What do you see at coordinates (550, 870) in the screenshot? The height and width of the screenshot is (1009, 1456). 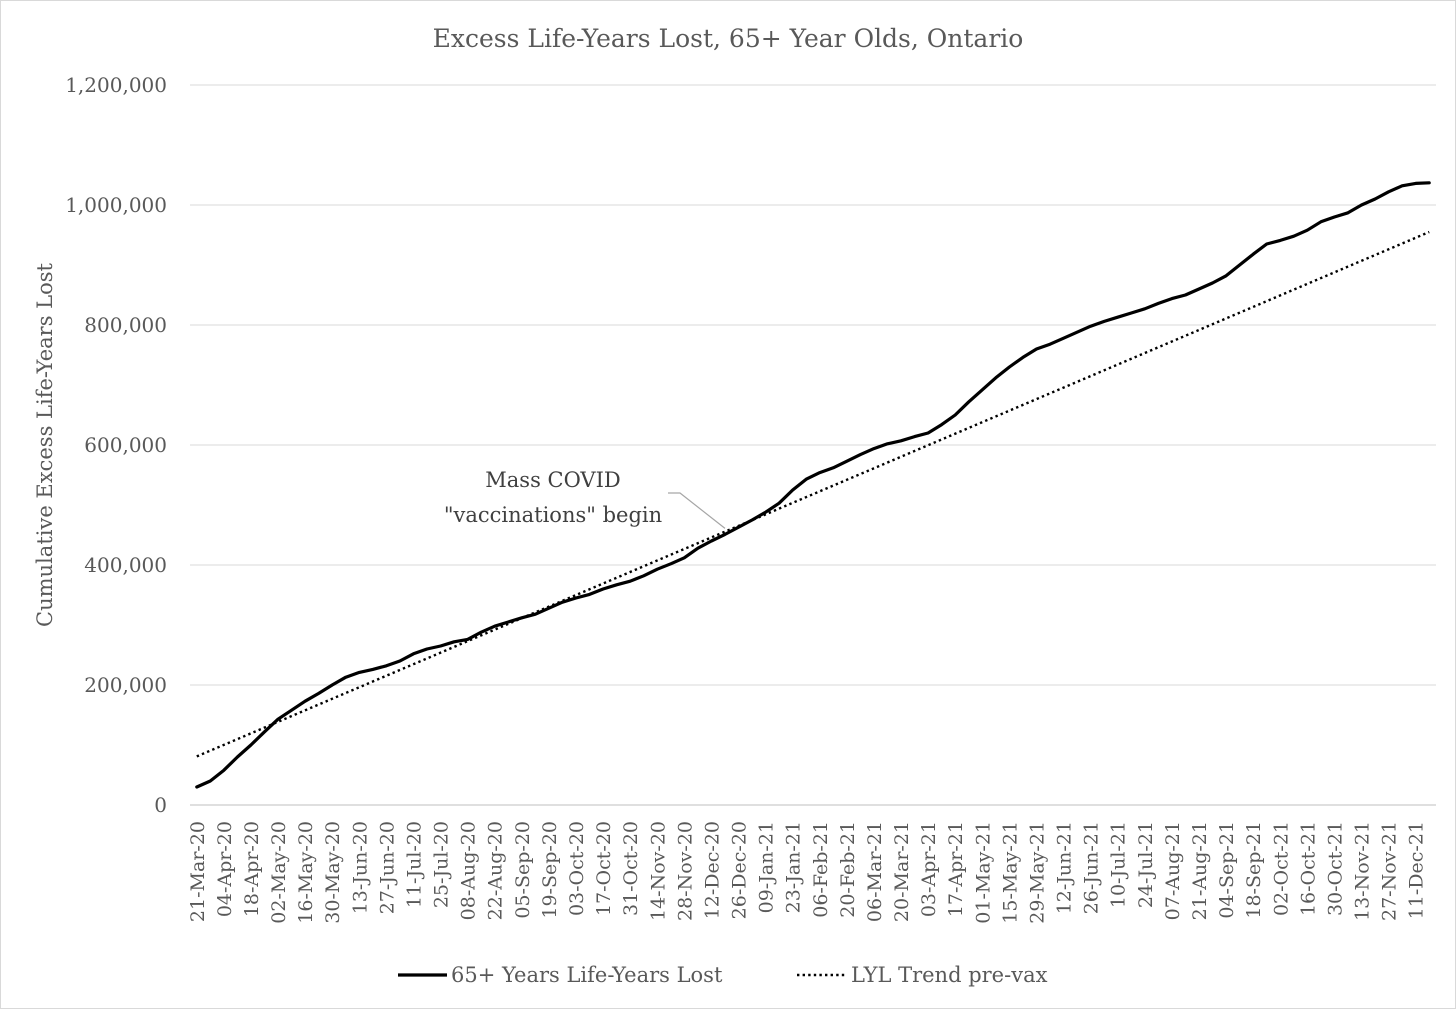 I see `x-tick-label: 19-Sep-20` at bounding box center [550, 870].